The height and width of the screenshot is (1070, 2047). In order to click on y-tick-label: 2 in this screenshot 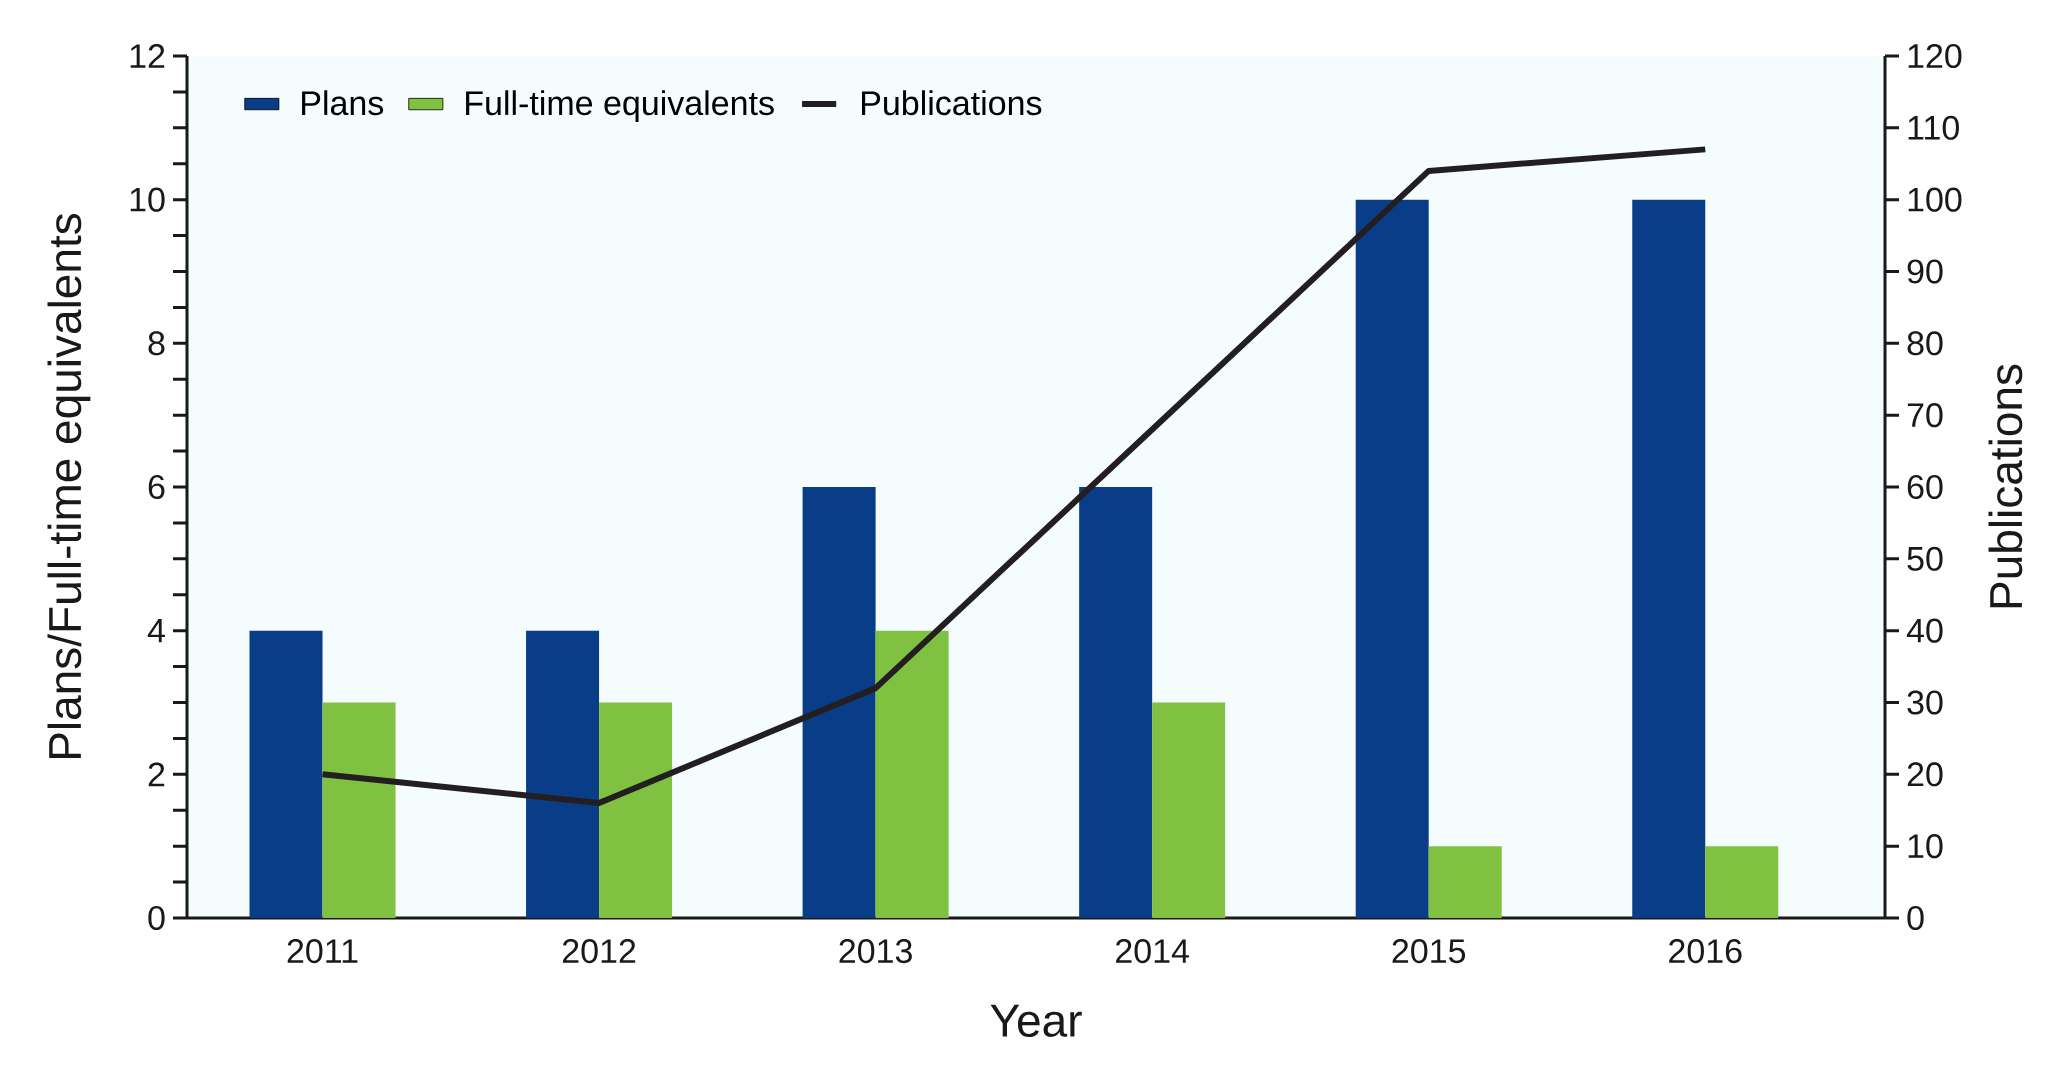, I will do `click(156, 774)`.